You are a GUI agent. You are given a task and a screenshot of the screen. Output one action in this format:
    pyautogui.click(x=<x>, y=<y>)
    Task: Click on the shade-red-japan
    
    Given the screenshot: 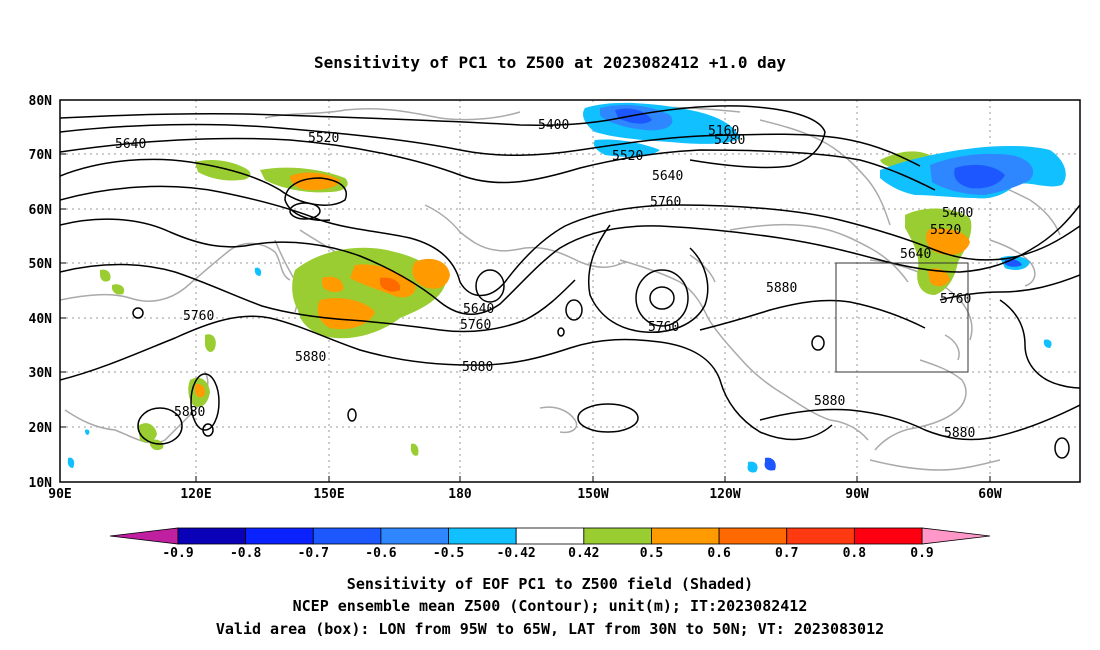 What is the action you would take?
    pyautogui.click(x=390, y=284)
    